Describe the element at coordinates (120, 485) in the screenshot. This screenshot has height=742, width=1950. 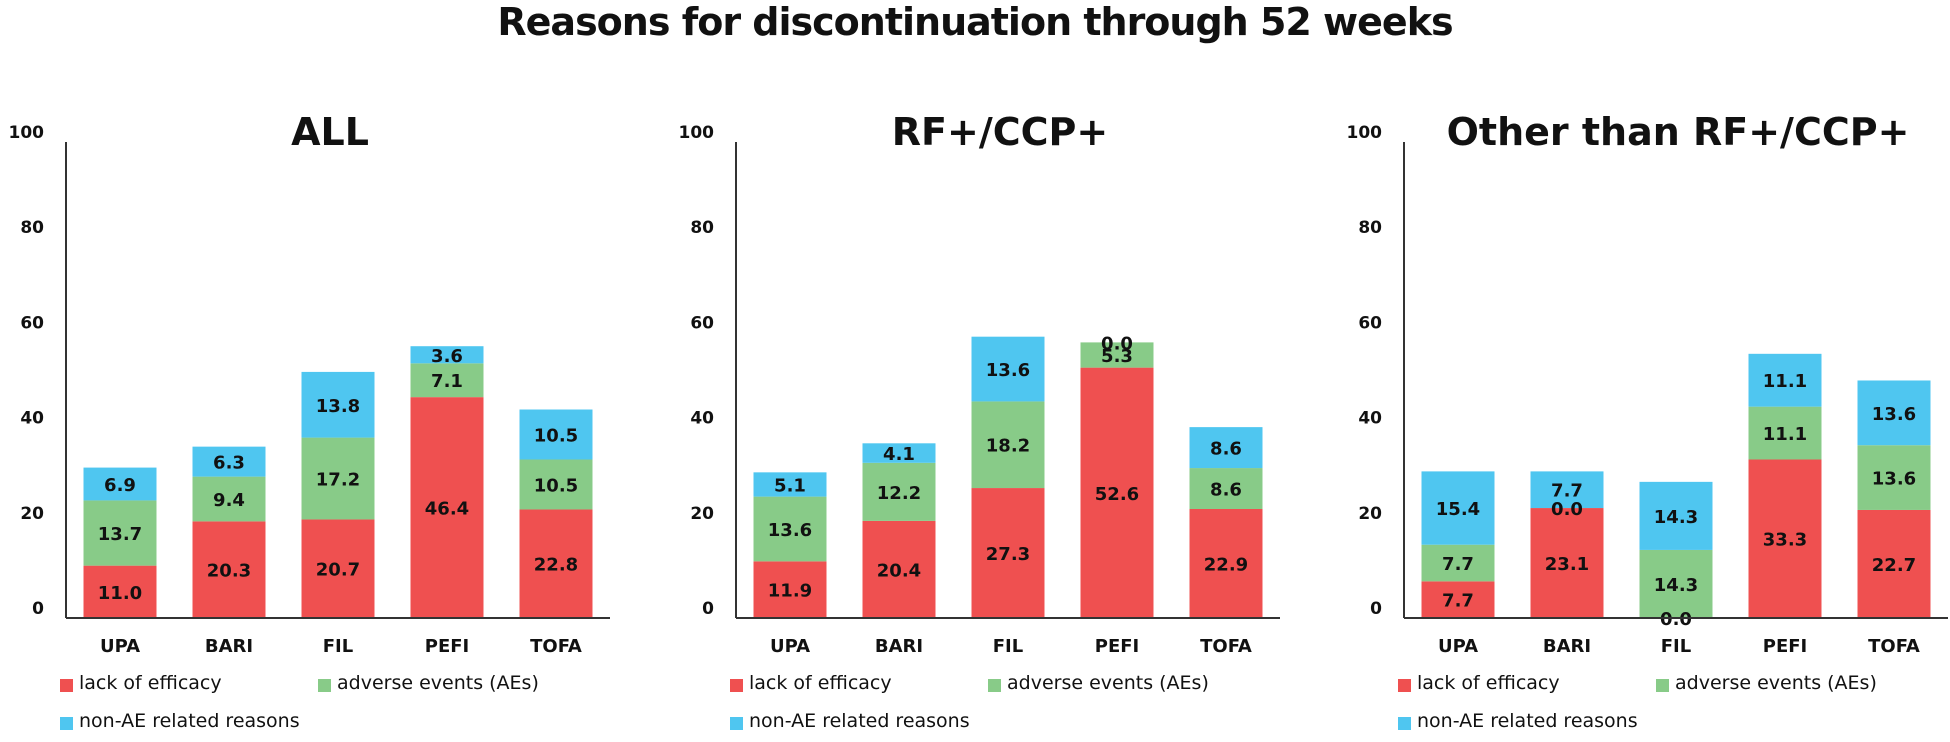
I see `data-label: 6.9` at that location.